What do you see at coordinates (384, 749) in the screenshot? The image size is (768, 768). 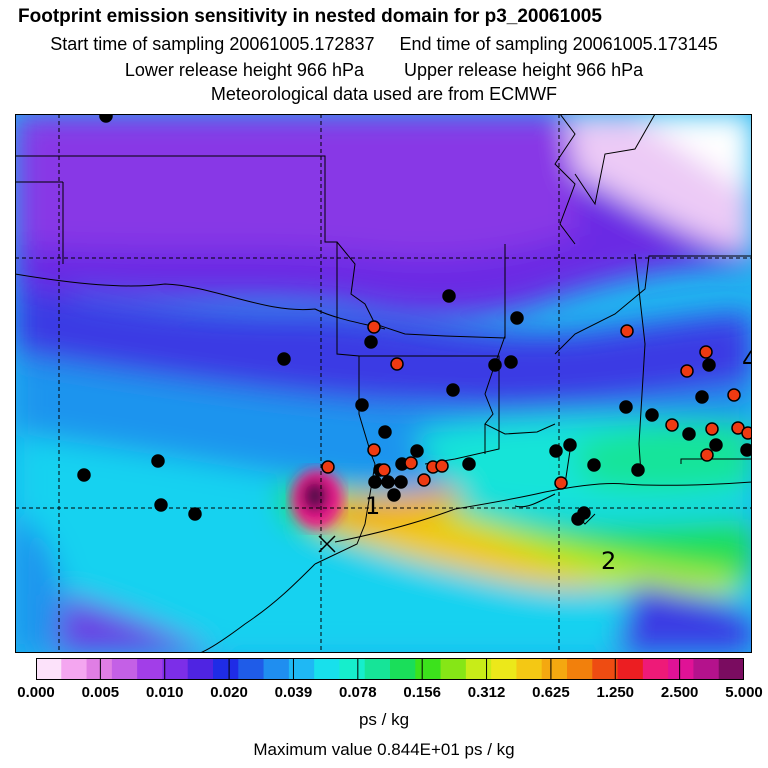 I see `maximum-value-text: Maximum value 0.844E+01 ps / kg` at bounding box center [384, 749].